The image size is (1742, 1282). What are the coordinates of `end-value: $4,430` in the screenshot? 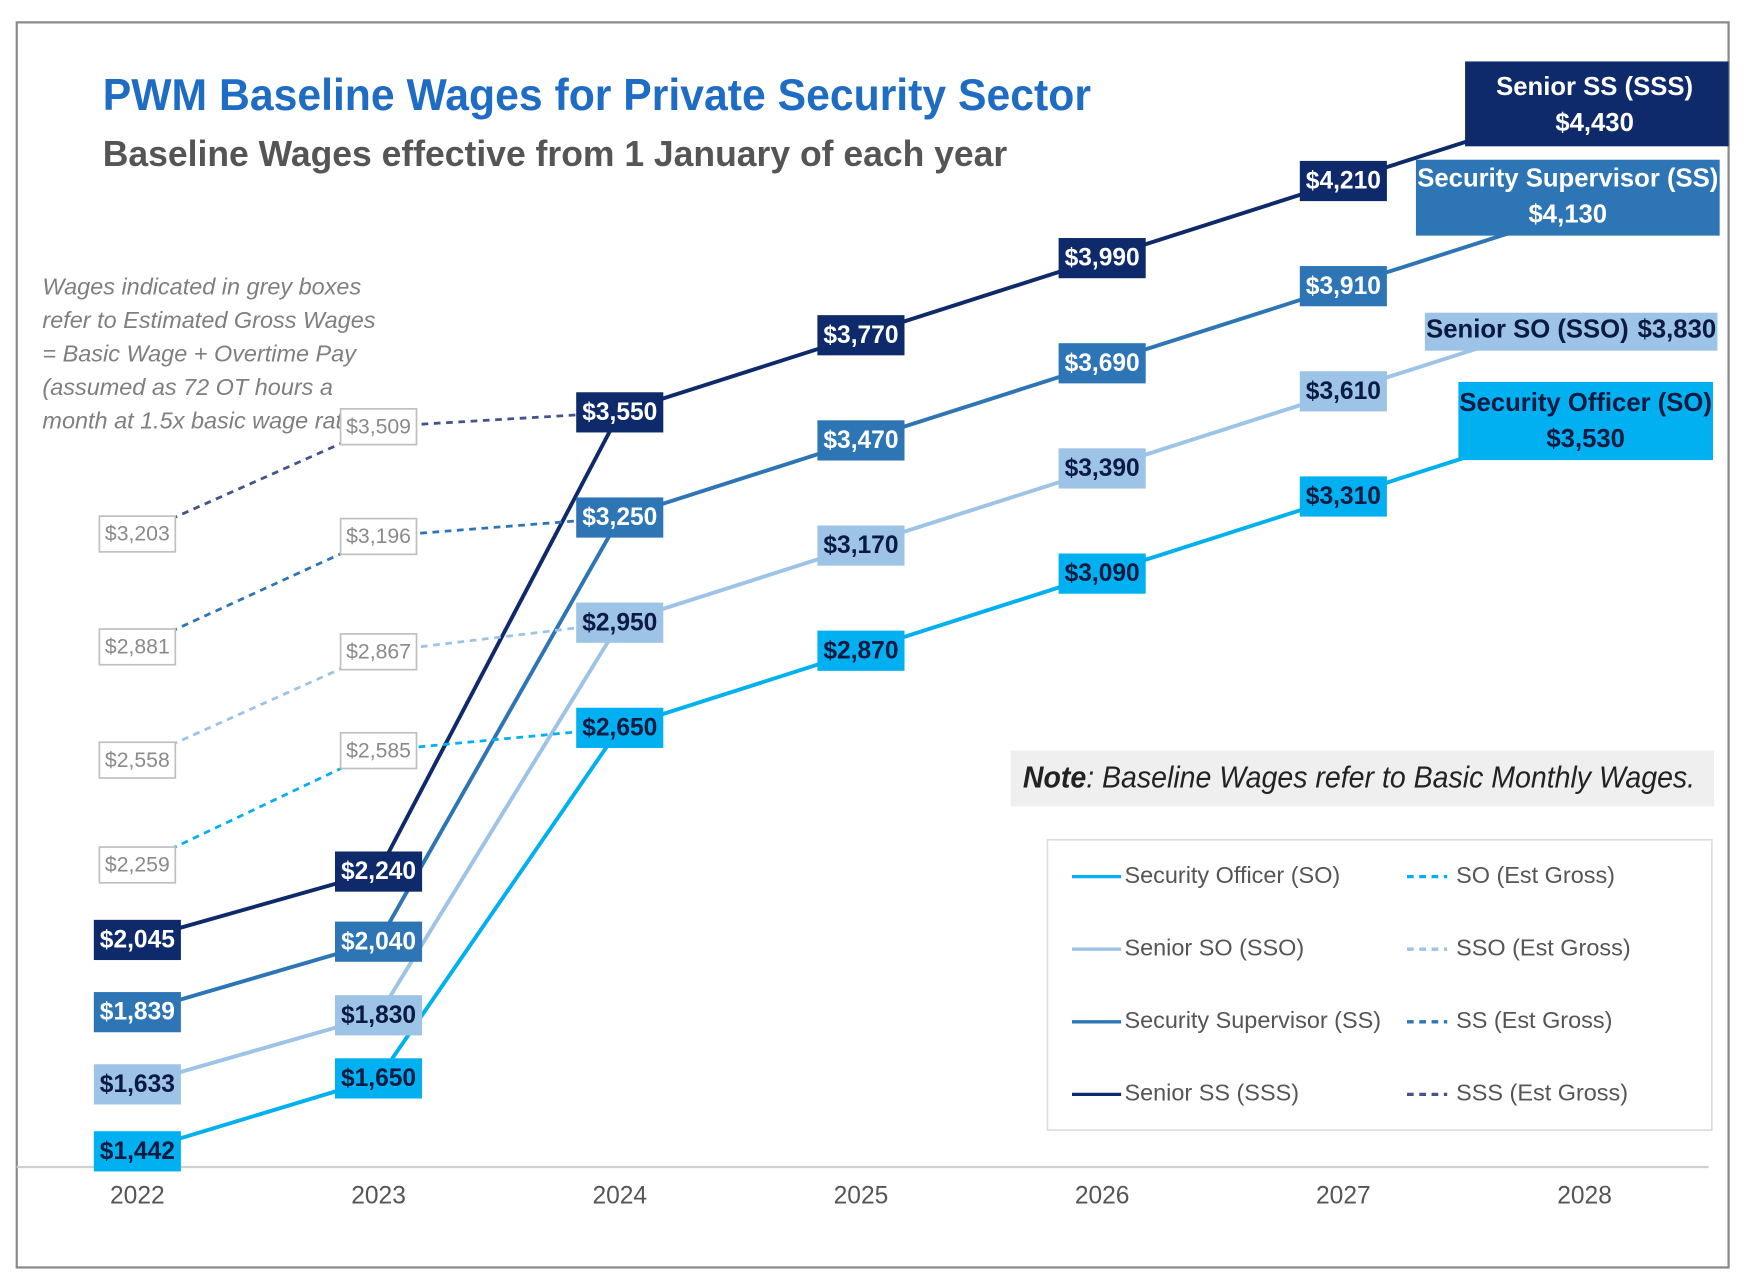 It's located at (1594, 123).